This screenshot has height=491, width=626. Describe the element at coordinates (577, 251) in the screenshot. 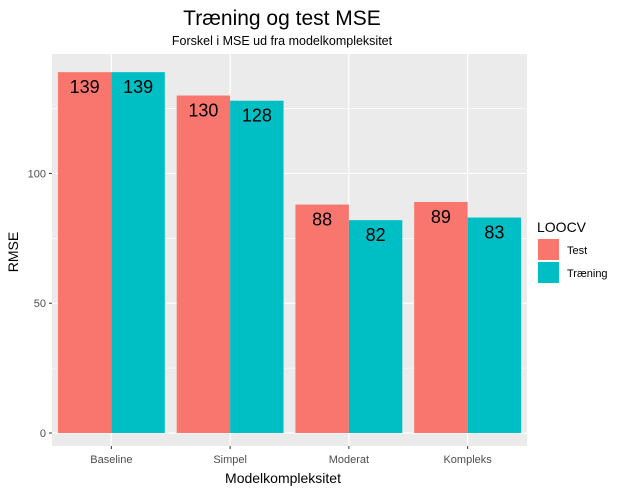

I see `legend-label: Test` at that location.